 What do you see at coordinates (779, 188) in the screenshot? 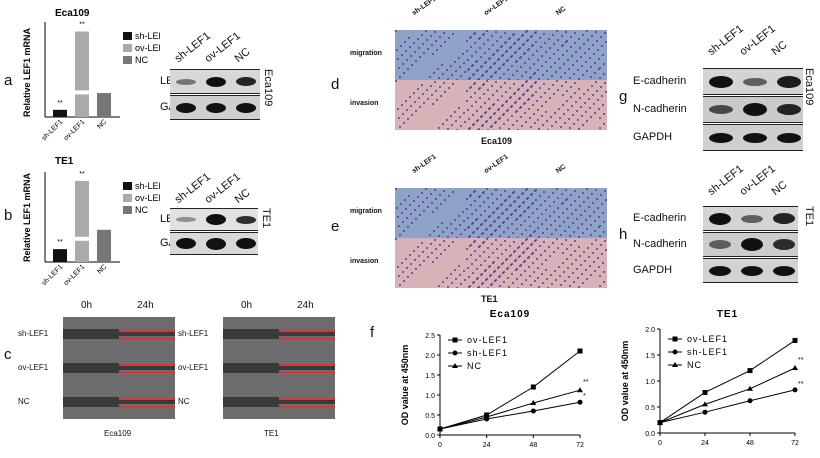
I see `lane-label: NC` at bounding box center [779, 188].